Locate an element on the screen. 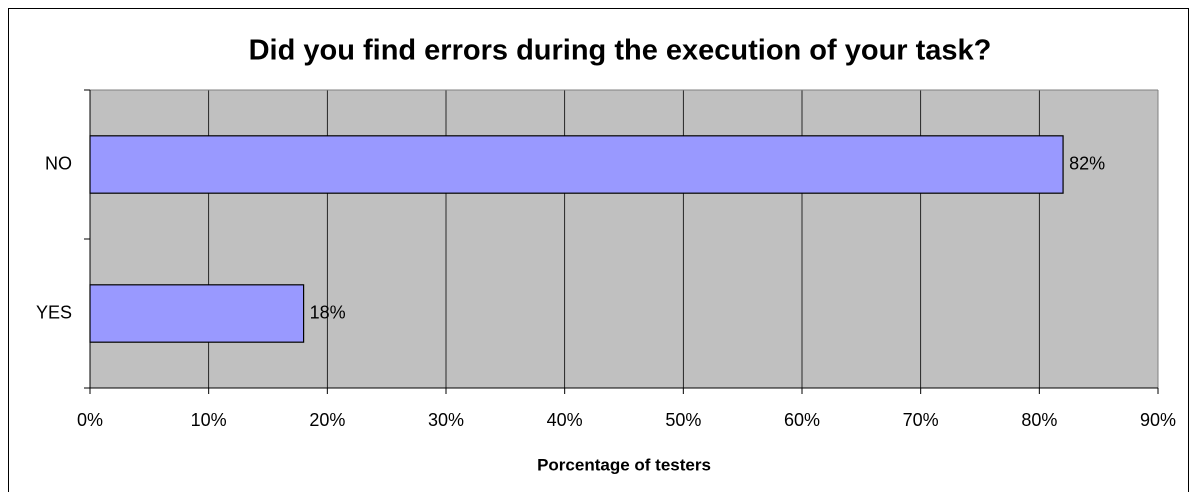  y-tick-label: YES is located at coordinates (54, 312).